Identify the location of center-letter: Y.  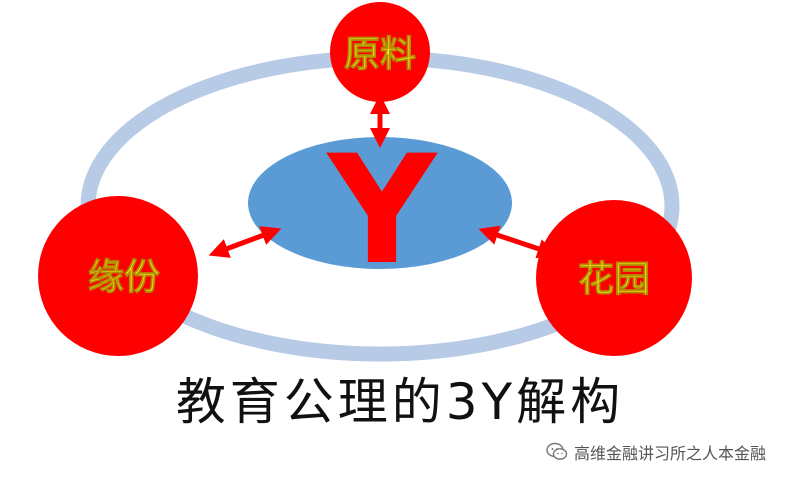
(382, 211).